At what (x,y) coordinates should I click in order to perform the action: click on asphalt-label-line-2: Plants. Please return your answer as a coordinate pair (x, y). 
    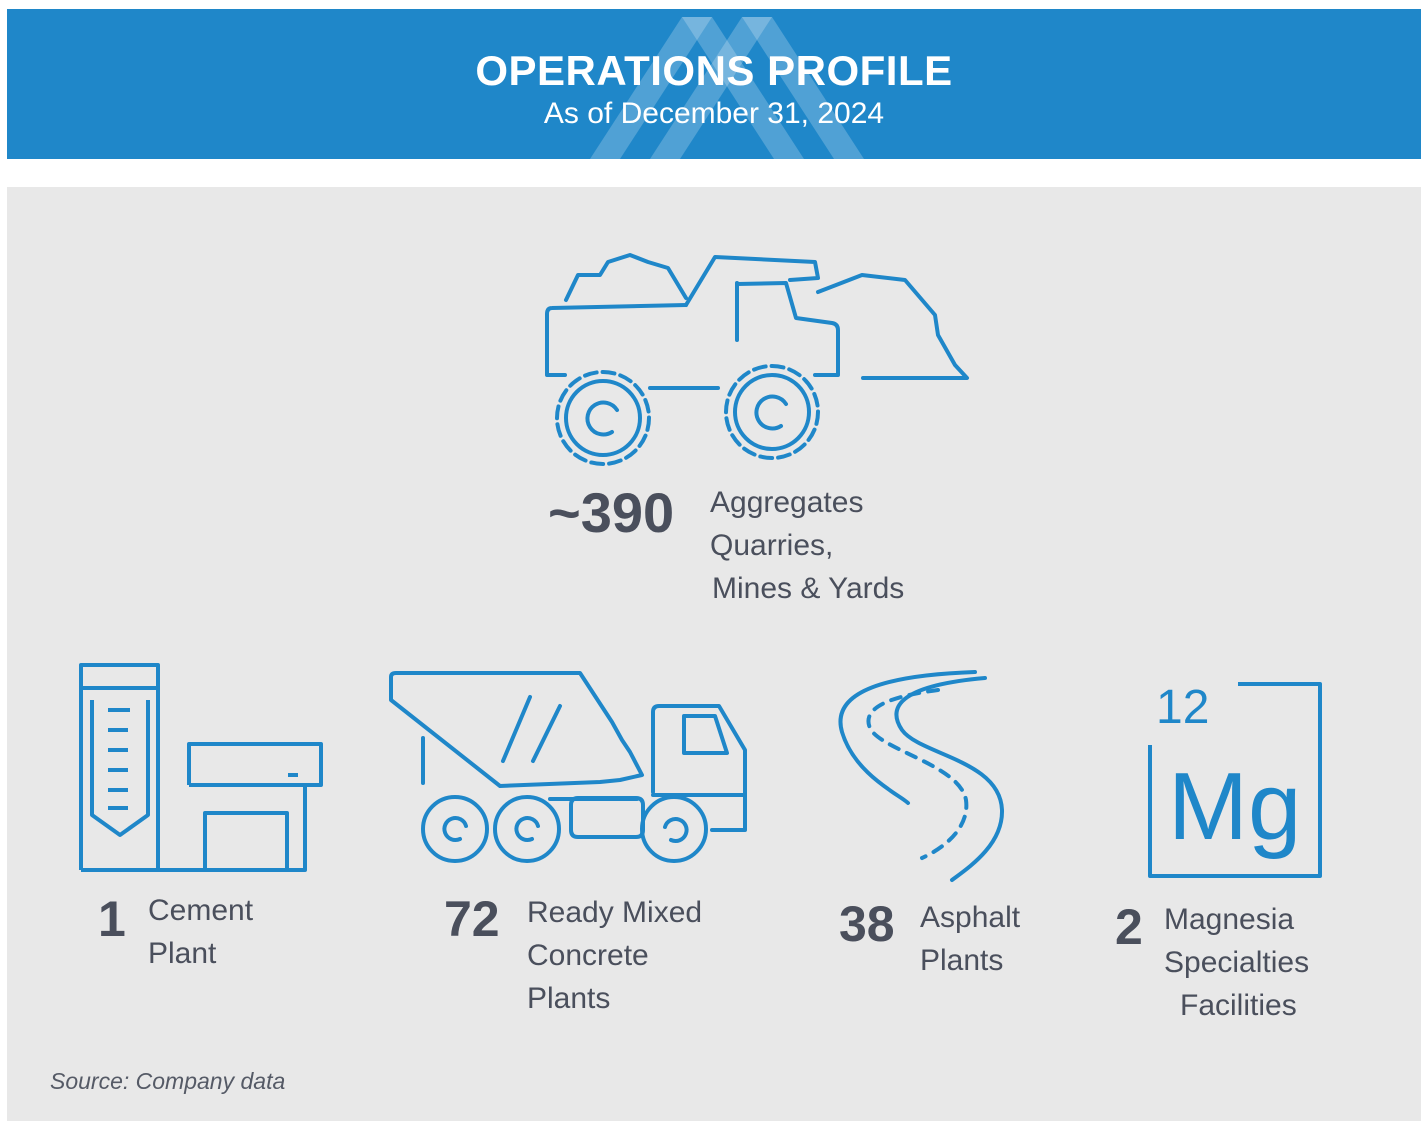
    Looking at the image, I should click on (962, 960).